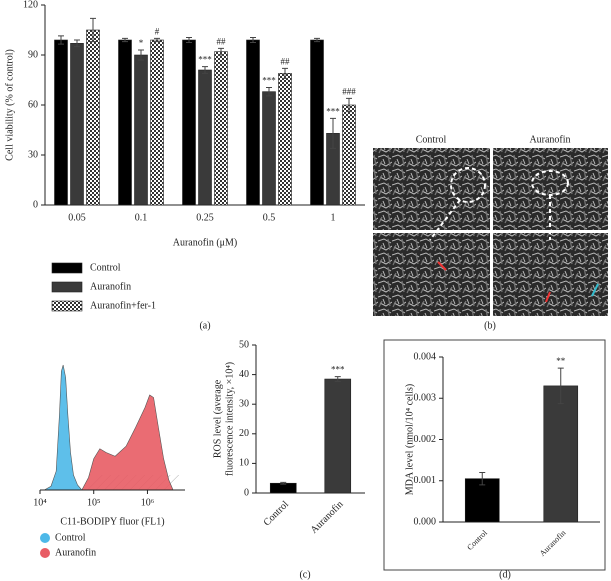  What do you see at coordinates (205, 242) in the screenshot?
I see `x-axis-label: Auranofin (μM)` at bounding box center [205, 242].